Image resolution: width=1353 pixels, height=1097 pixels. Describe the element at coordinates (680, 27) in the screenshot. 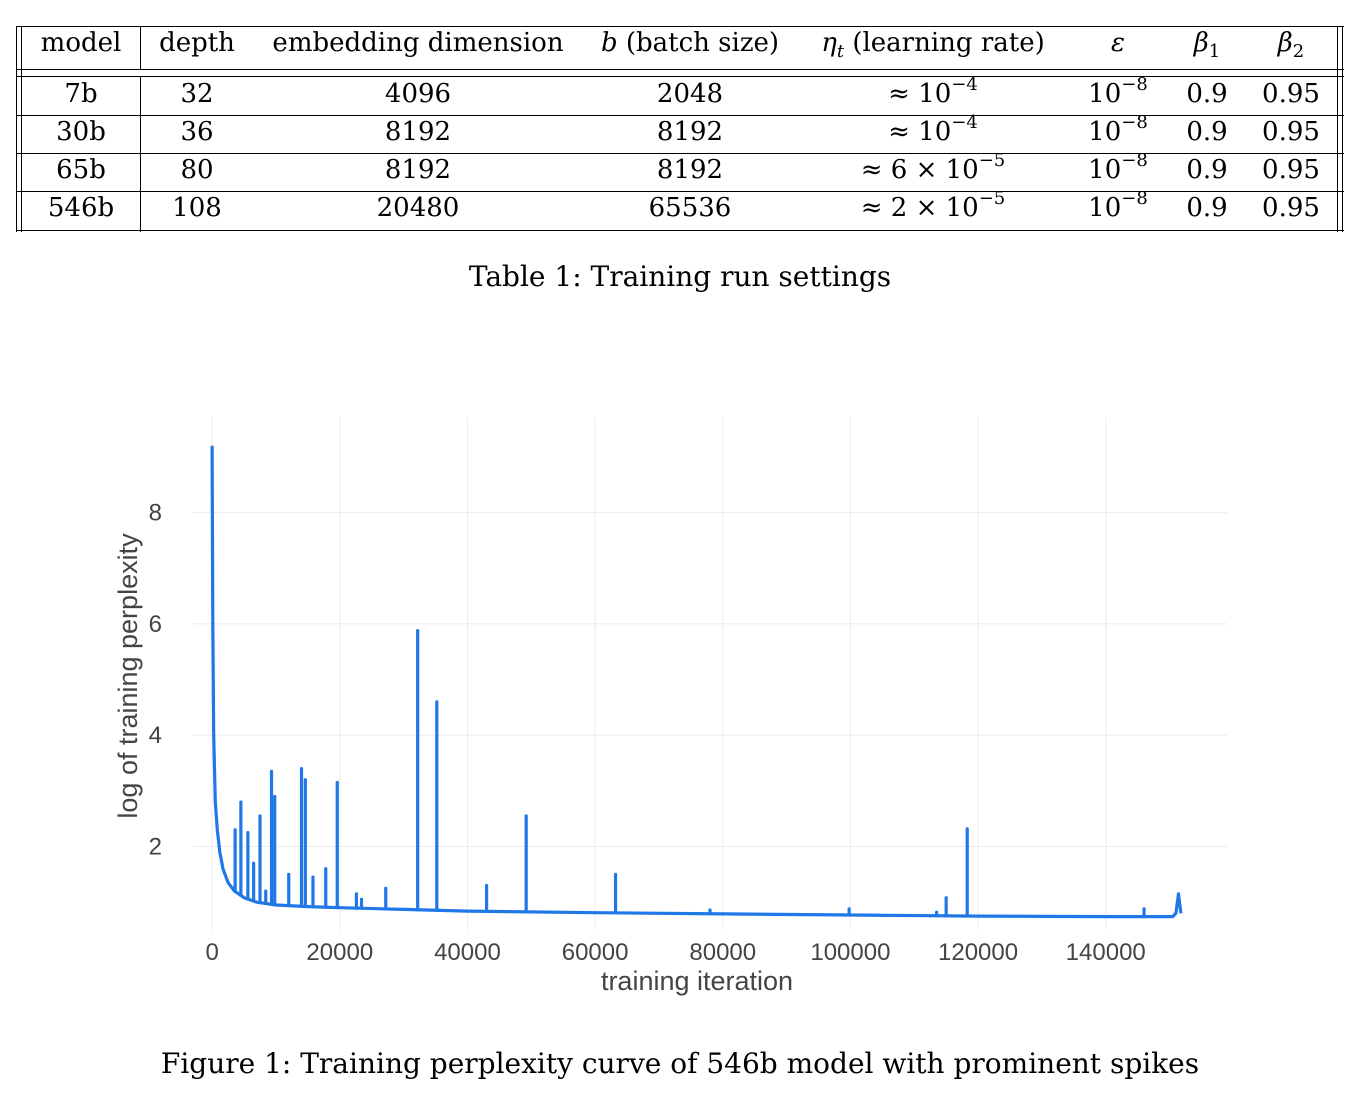

I see `table-top-rule` at that location.